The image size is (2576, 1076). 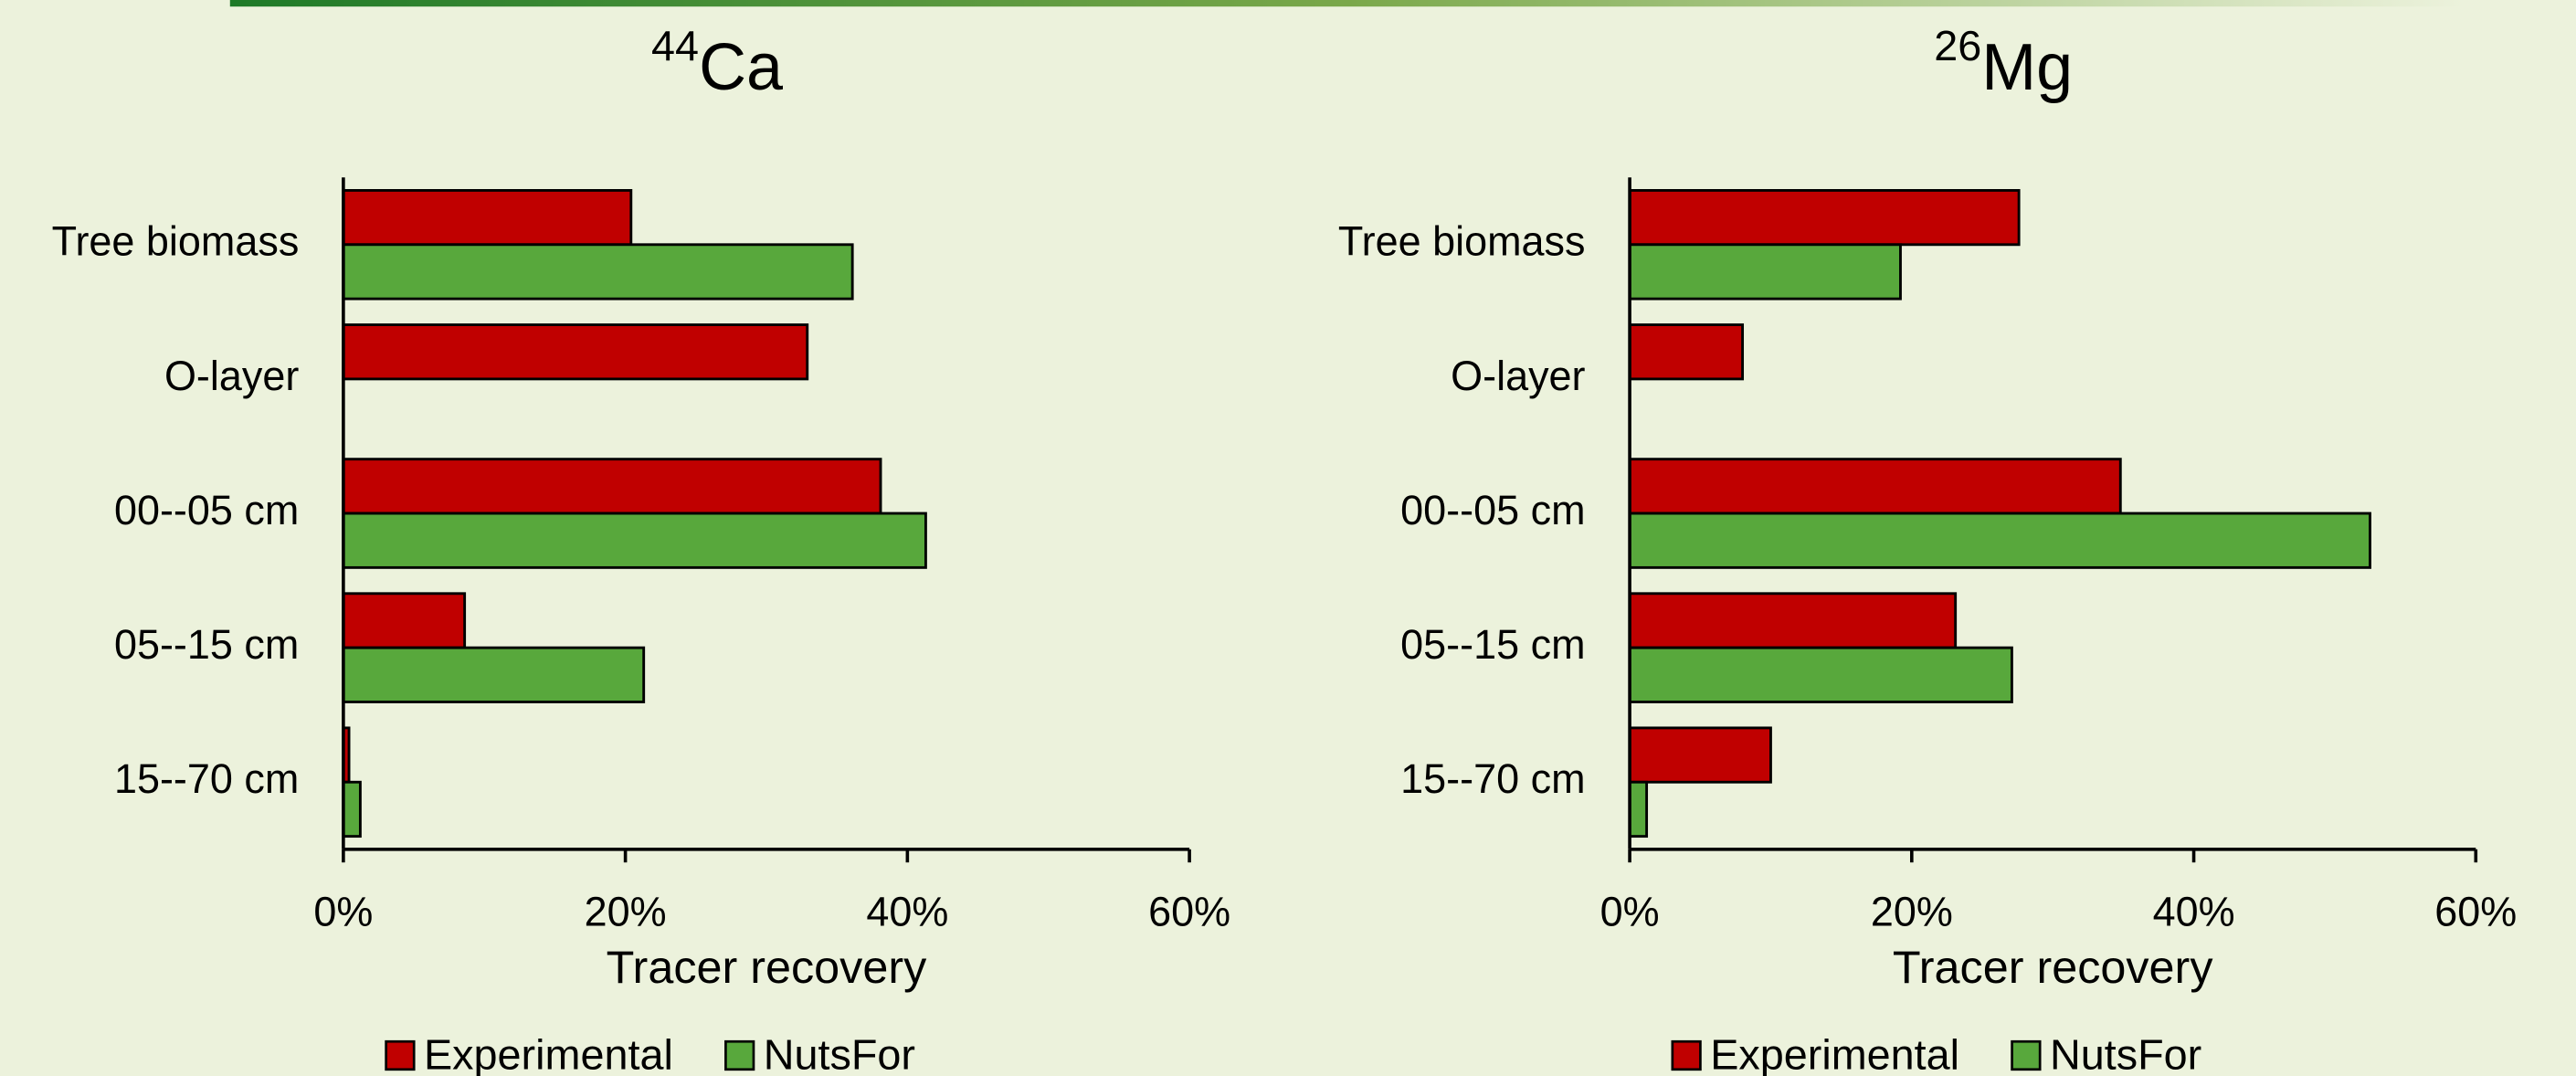 I want to click on top-rule, so click(x=1347, y=3).